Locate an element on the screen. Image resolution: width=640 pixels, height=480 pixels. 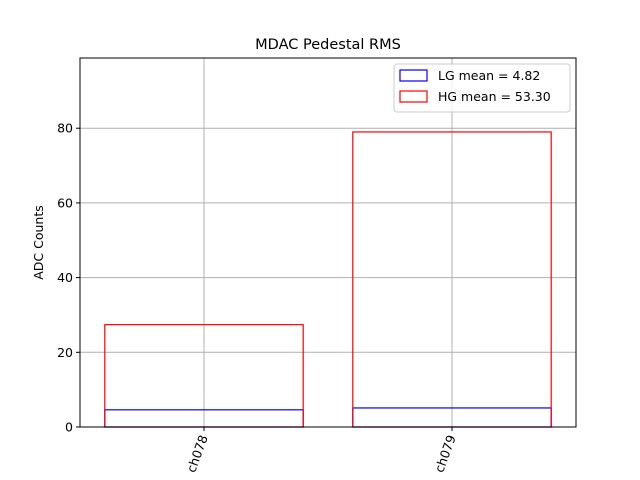
x-tick-label: ch078 is located at coordinates (197, 453).